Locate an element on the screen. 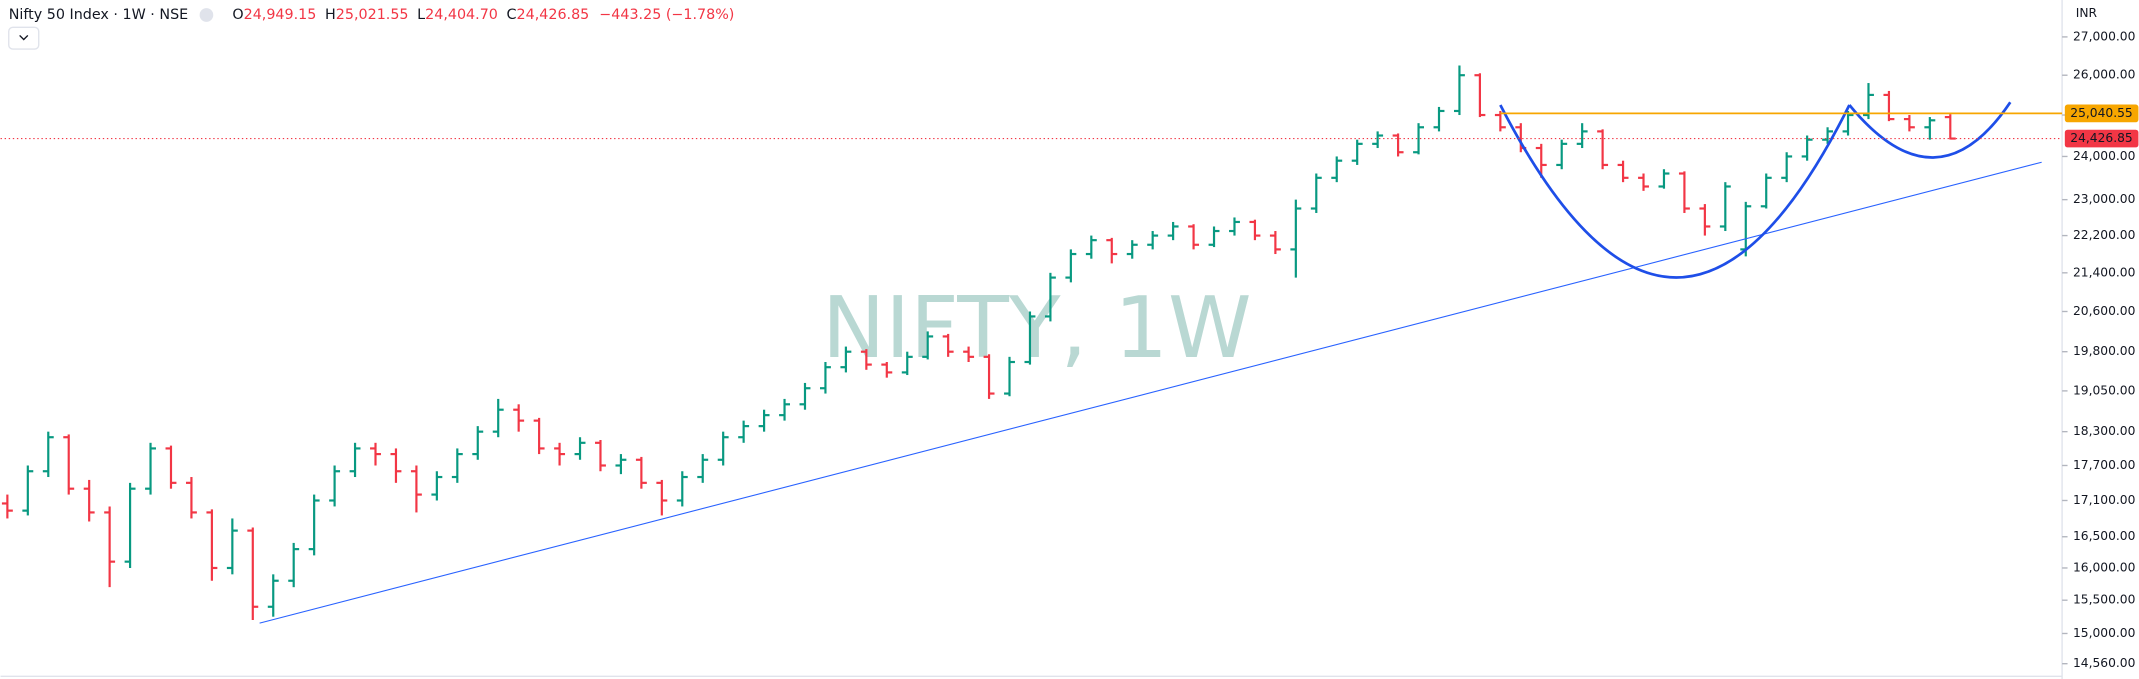  collapse-button is located at coordinates (24, 38).